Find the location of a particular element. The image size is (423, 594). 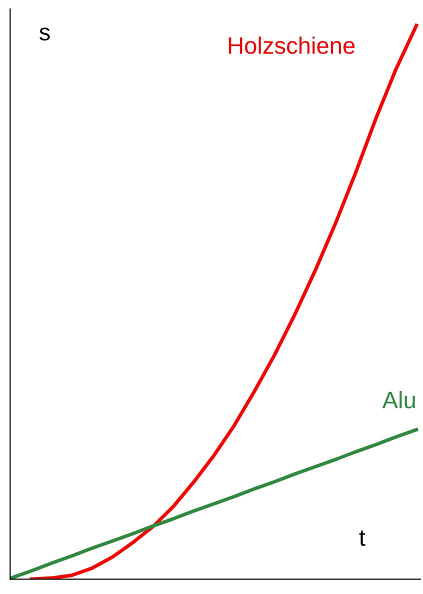

series-label: Holzschiene is located at coordinates (291, 45).